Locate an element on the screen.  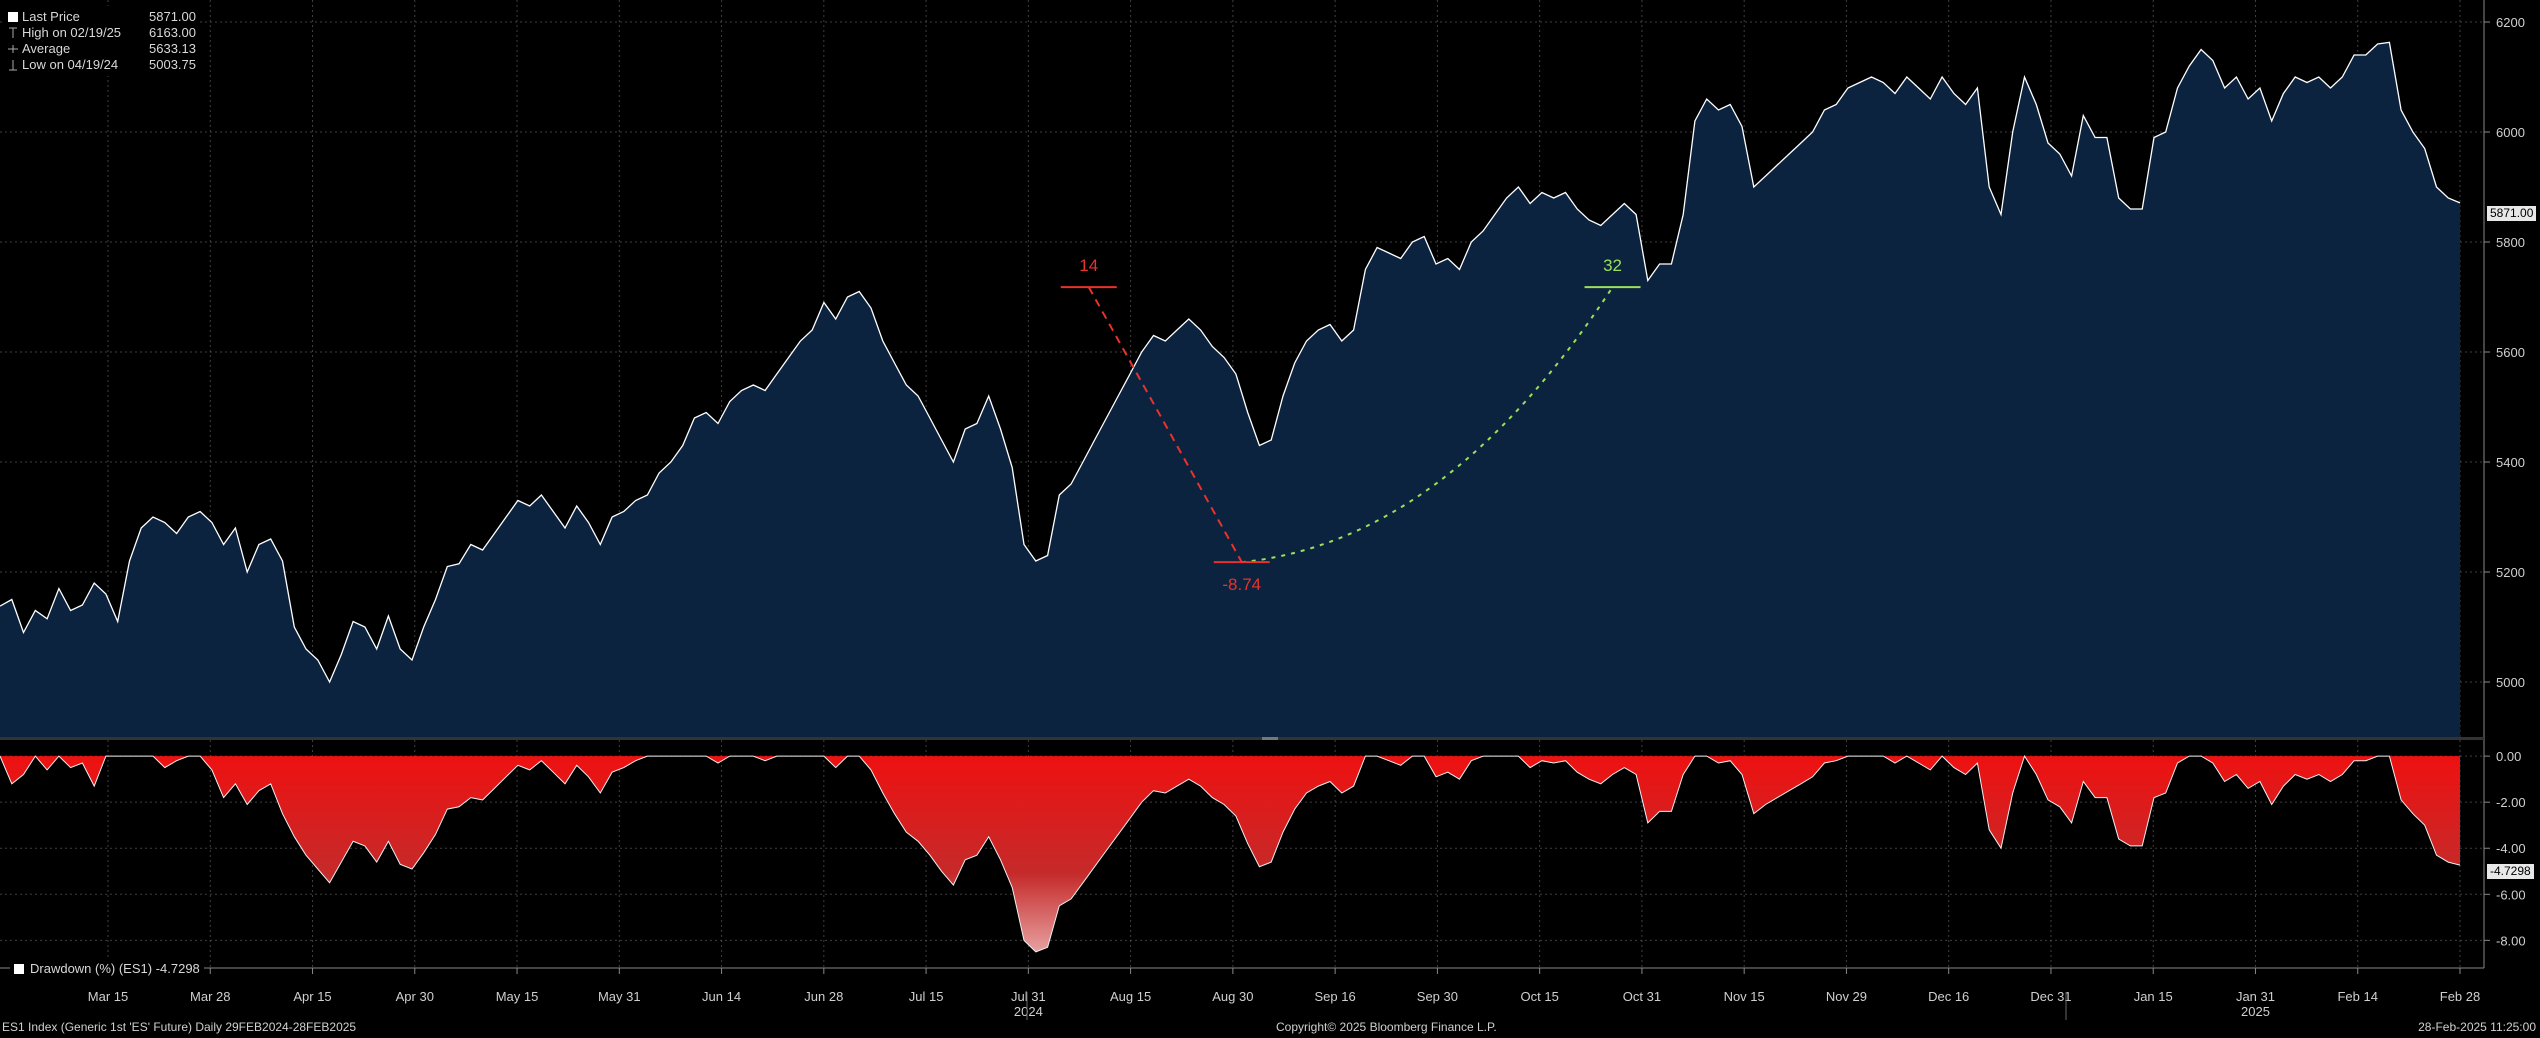
x-tick-label: Oct 31 is located at coordinates (1642, 996).